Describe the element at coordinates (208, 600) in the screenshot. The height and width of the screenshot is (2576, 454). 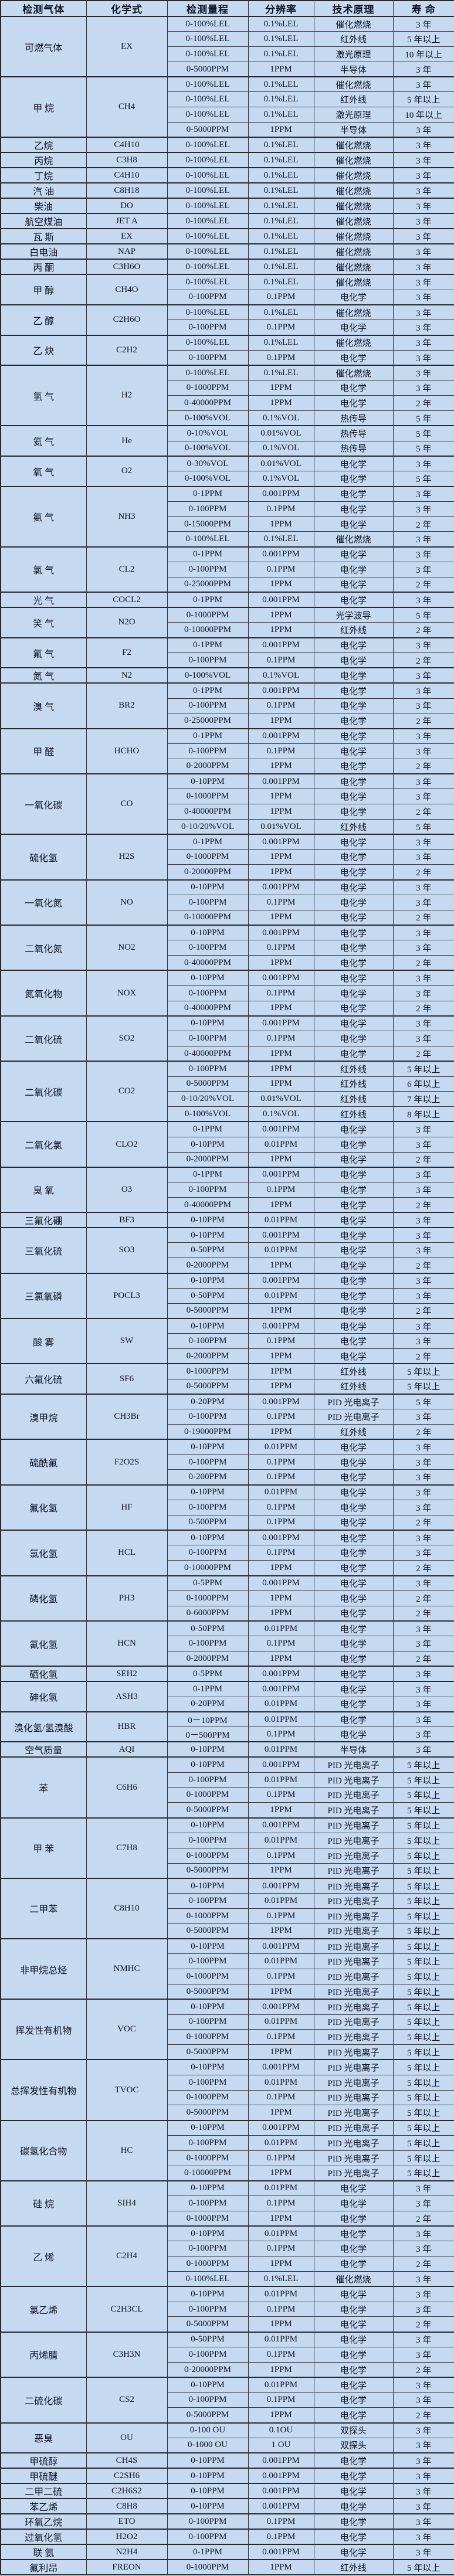
I see `range-cell: 0-1PPM` at that location.